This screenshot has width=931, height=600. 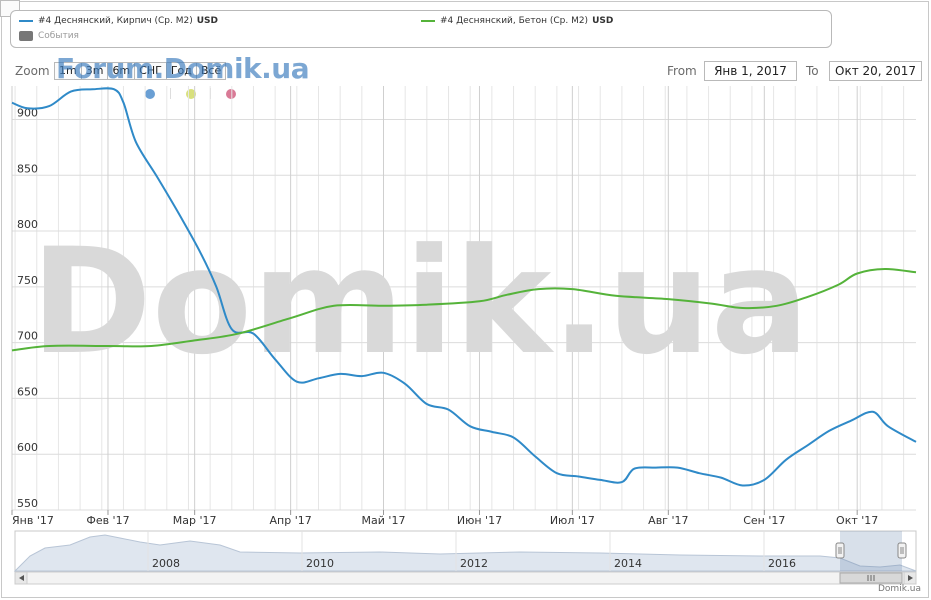 I want to click on y-tick-label: 650, so click(x=27, y=391).